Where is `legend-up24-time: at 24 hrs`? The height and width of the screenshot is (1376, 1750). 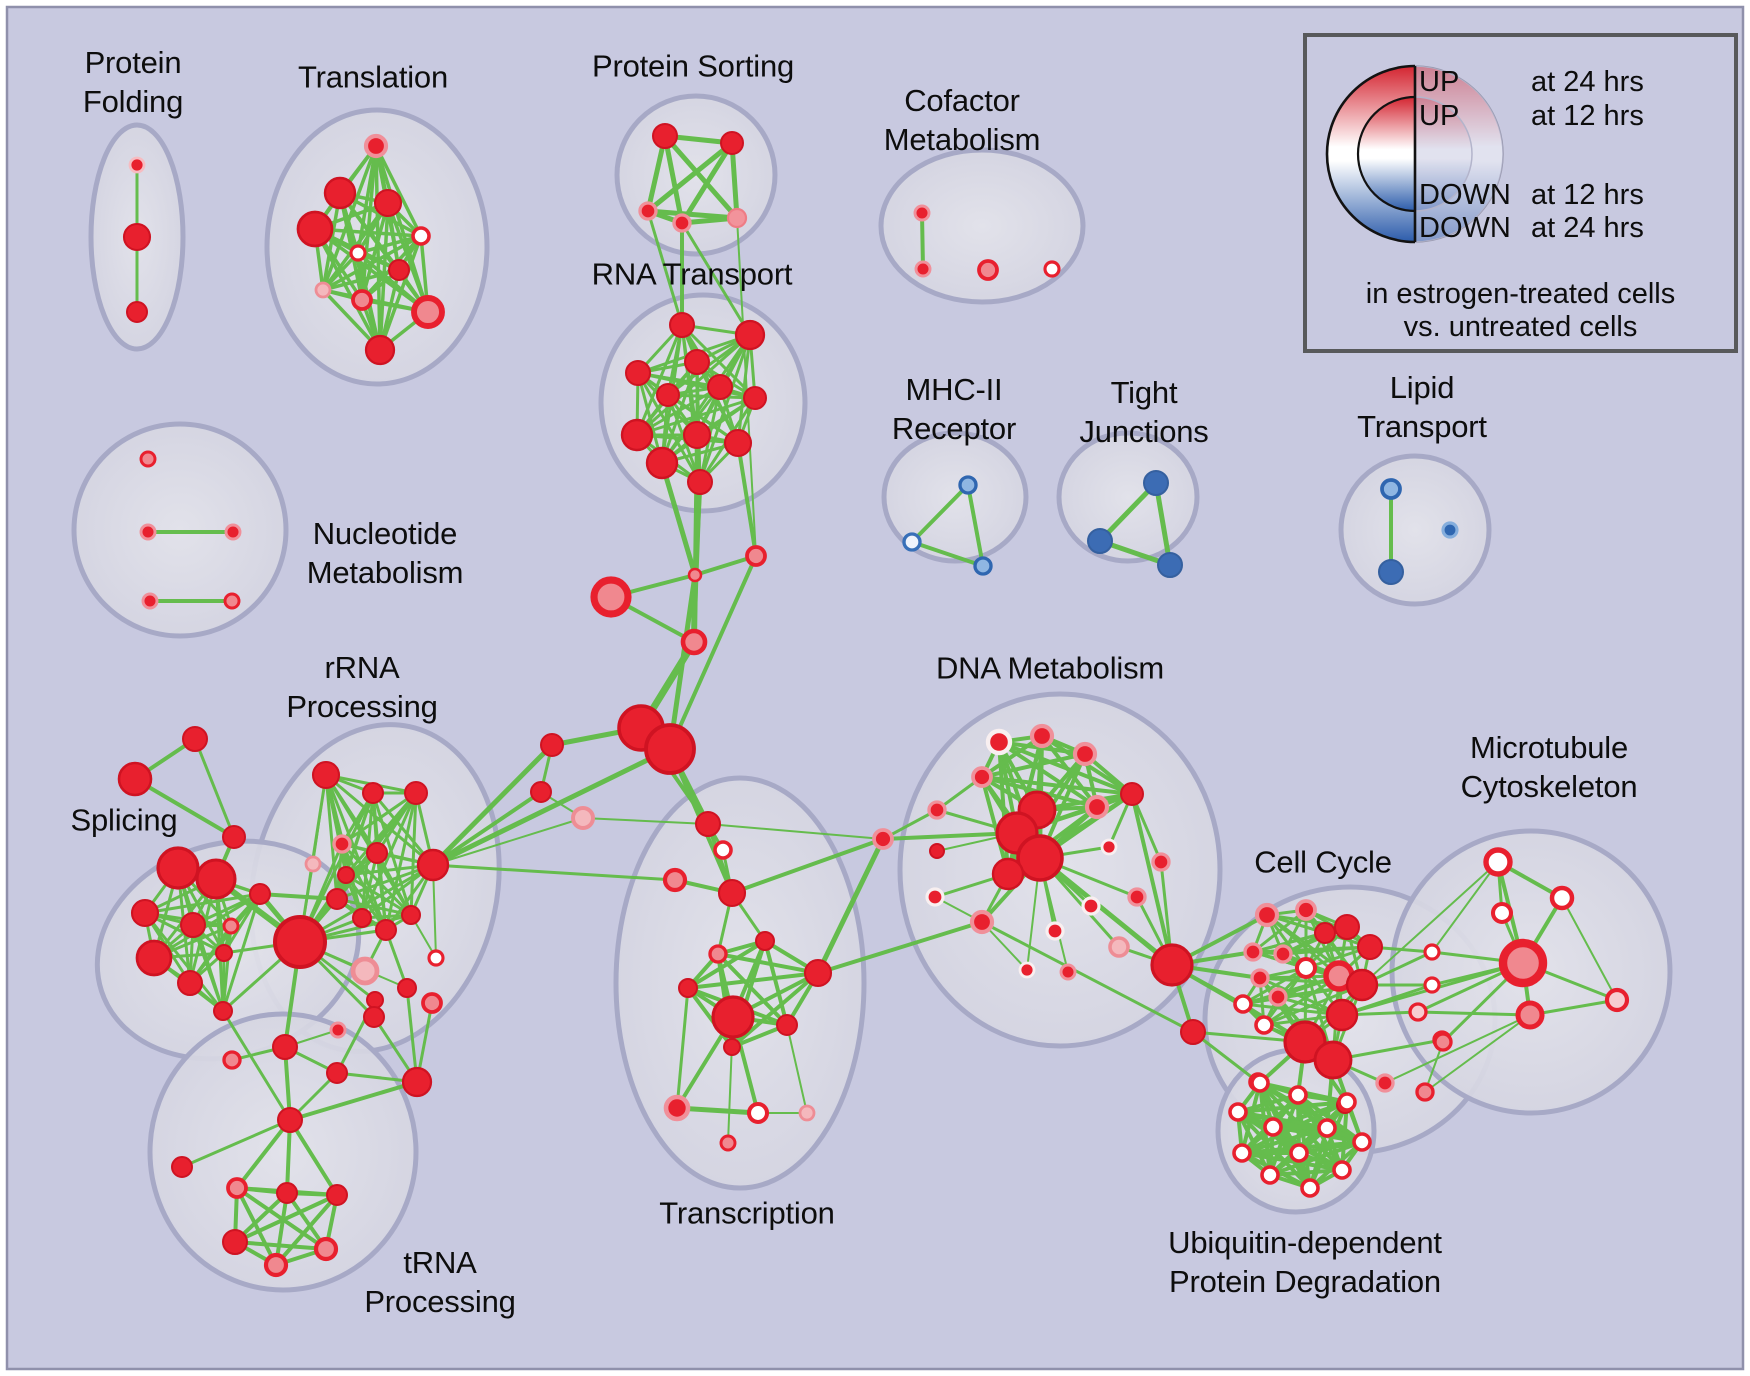
legend-up24-time: at 24 hrs is located at coordinates (1587, 82).